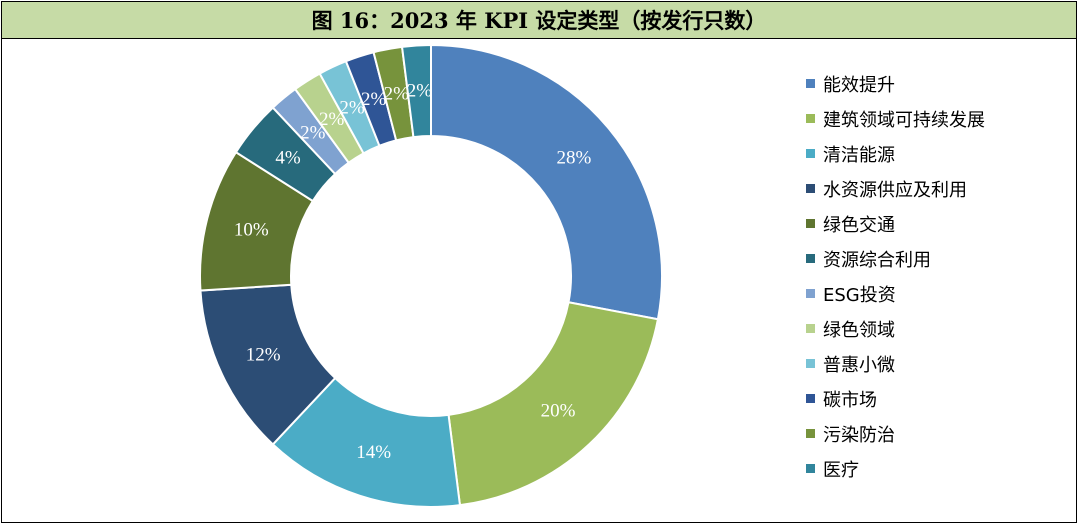 The image size is (1080, 526). Describe the element at coordinates (352, 108) in the screenshot. I see `slice-label-9: 2%` at that location.